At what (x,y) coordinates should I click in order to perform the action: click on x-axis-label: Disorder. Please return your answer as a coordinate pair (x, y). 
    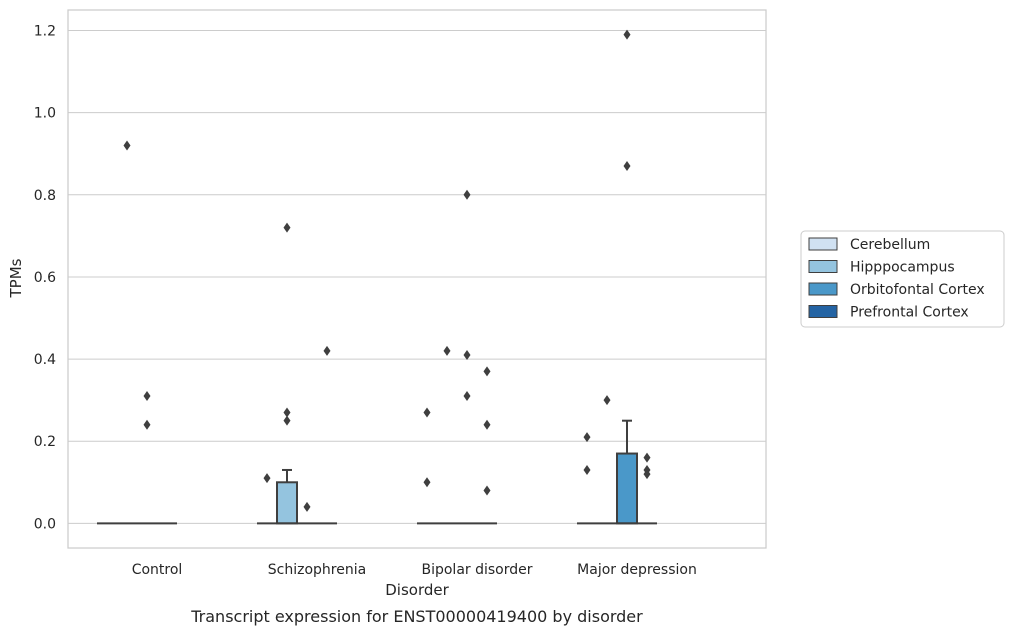
    Looking at the image, I should click on (417, 590).